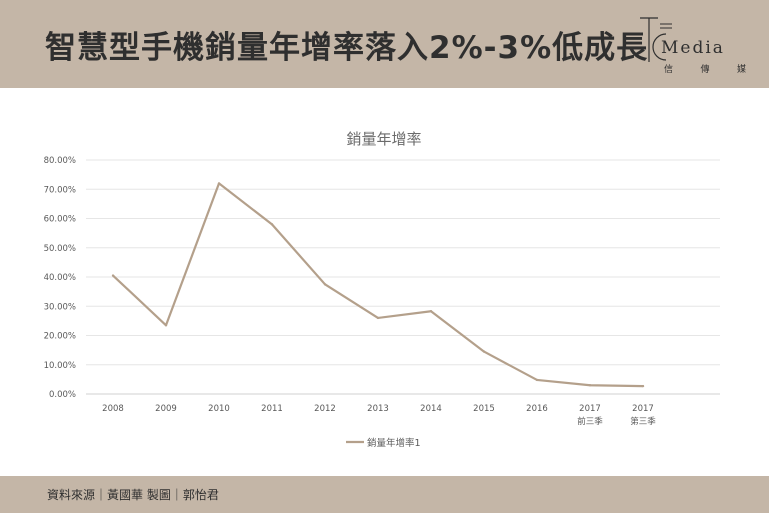 This screenshot has height=513, width=769. Describe the element at coordinates (378, 409) in the screenshot. I see `x-tick-label: 2013` at that location.